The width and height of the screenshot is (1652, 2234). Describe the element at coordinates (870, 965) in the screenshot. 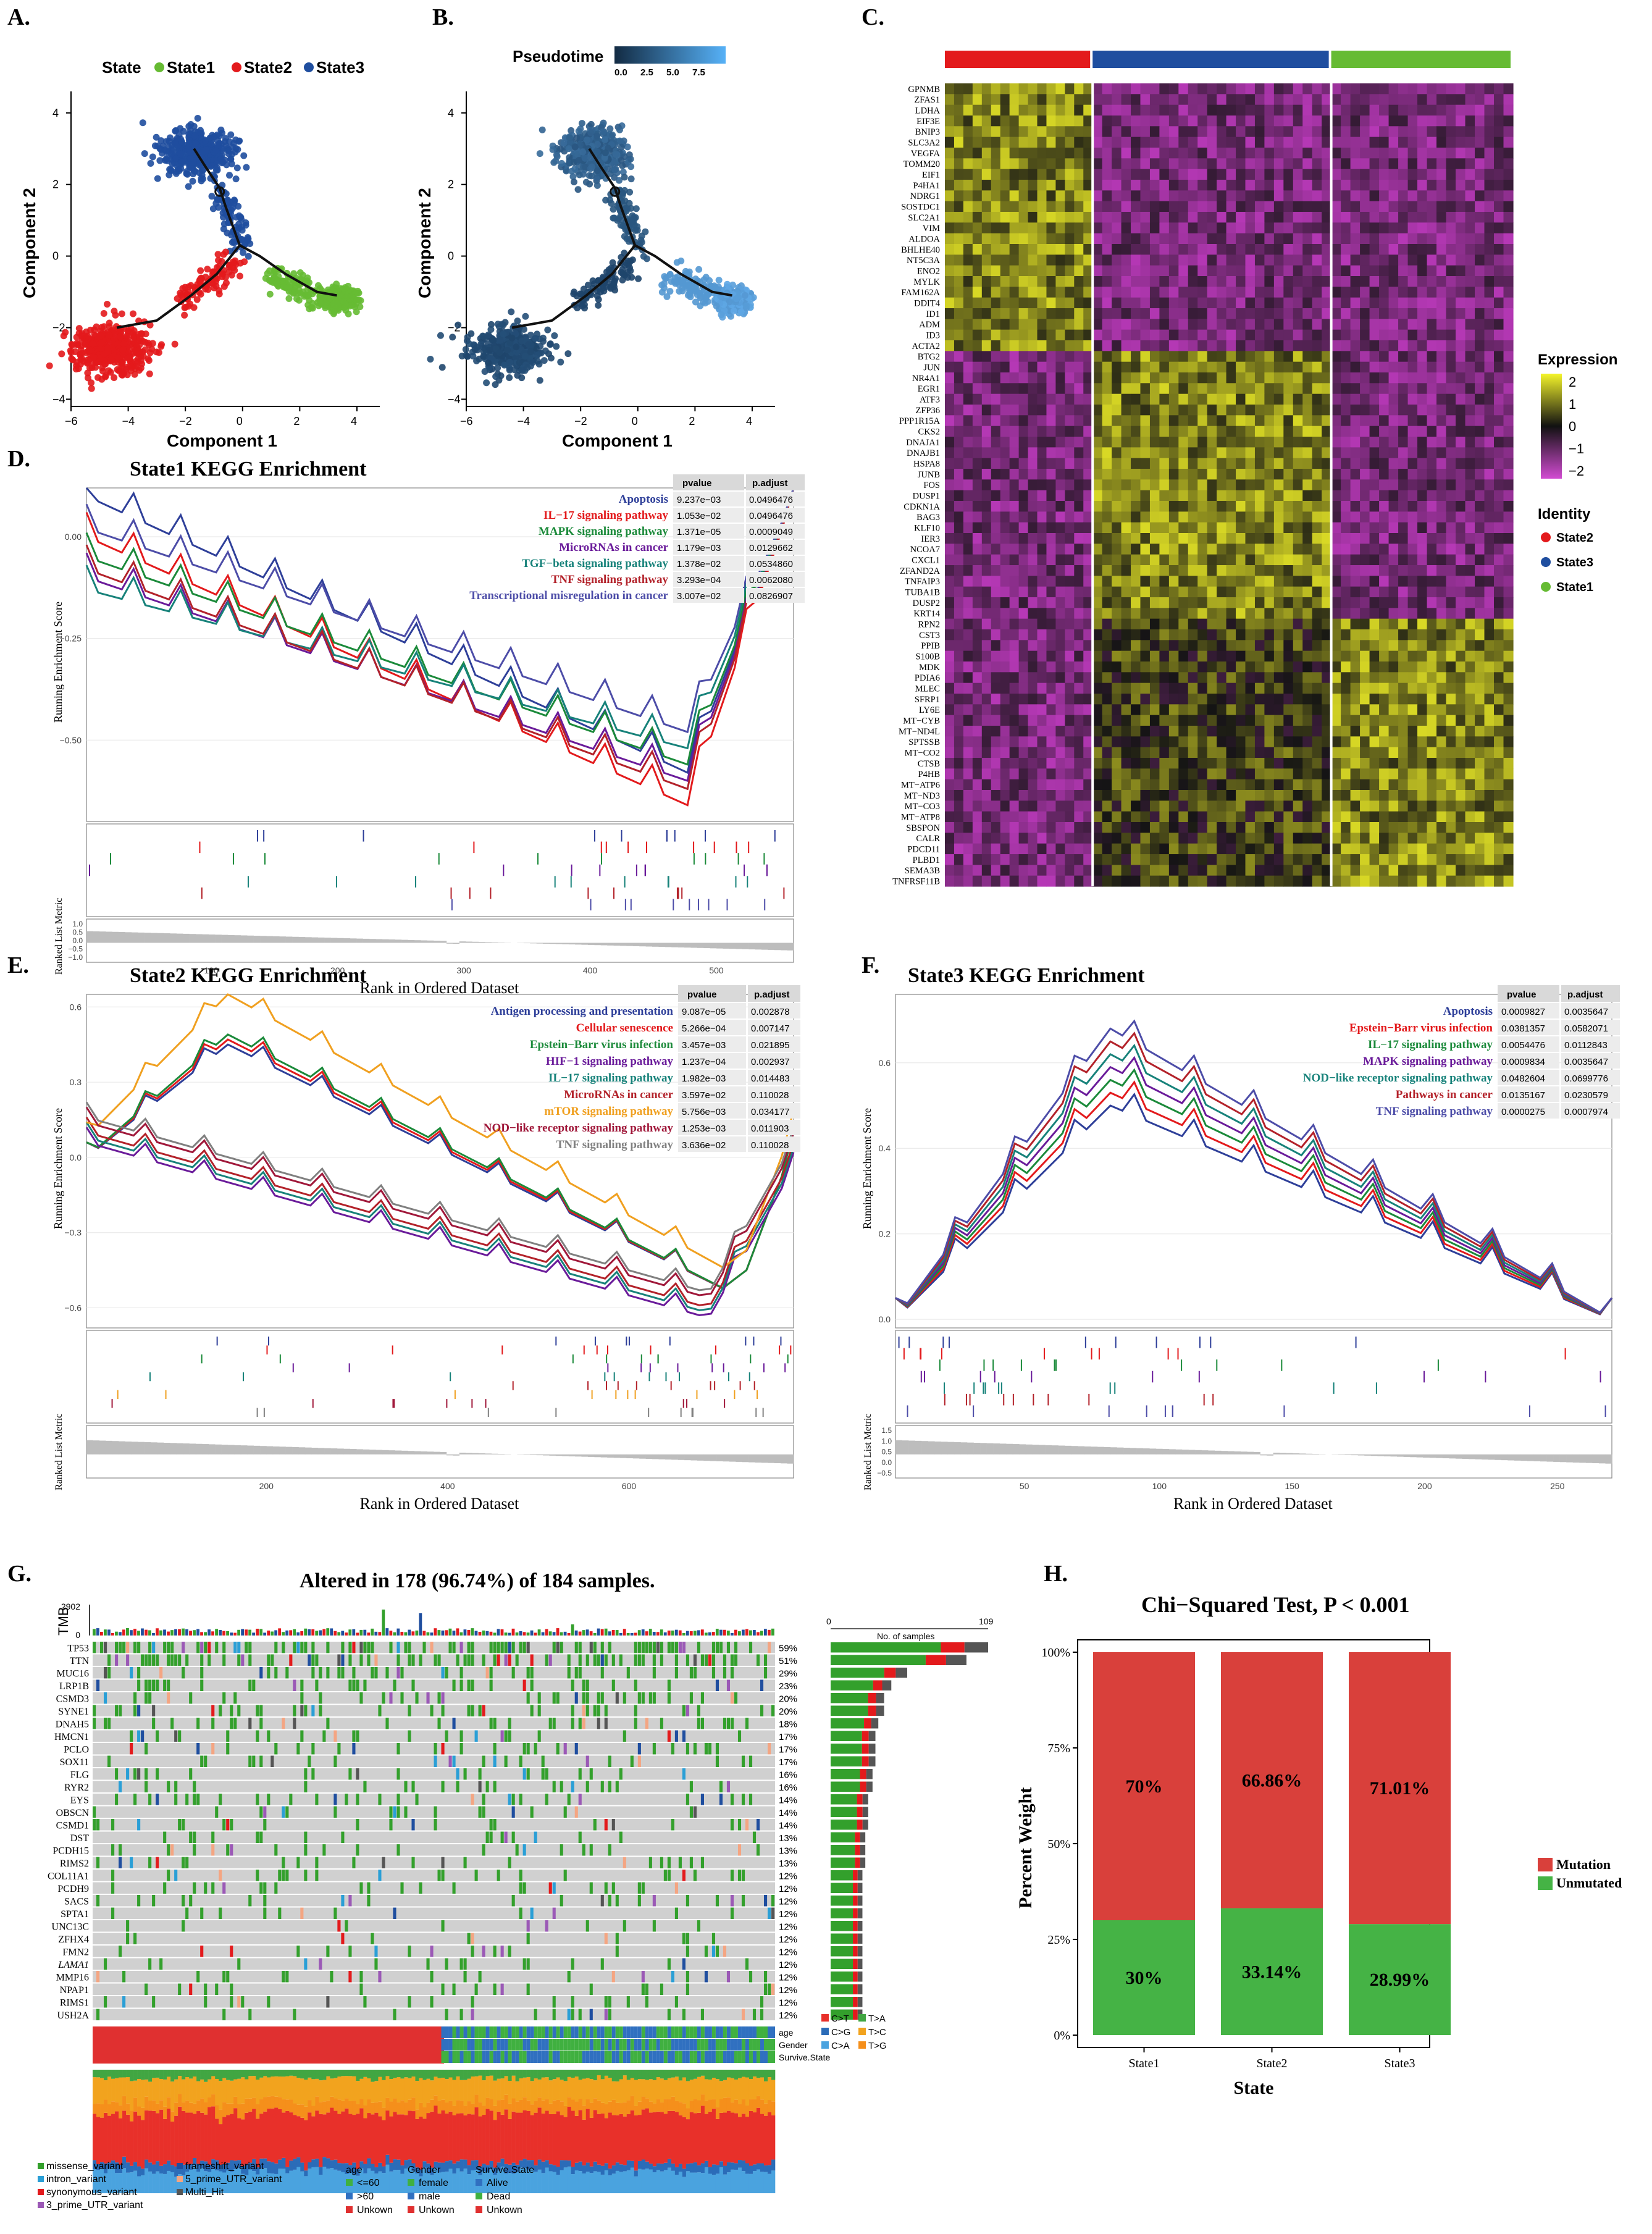

I see `panel-label-F: F.` at that location.